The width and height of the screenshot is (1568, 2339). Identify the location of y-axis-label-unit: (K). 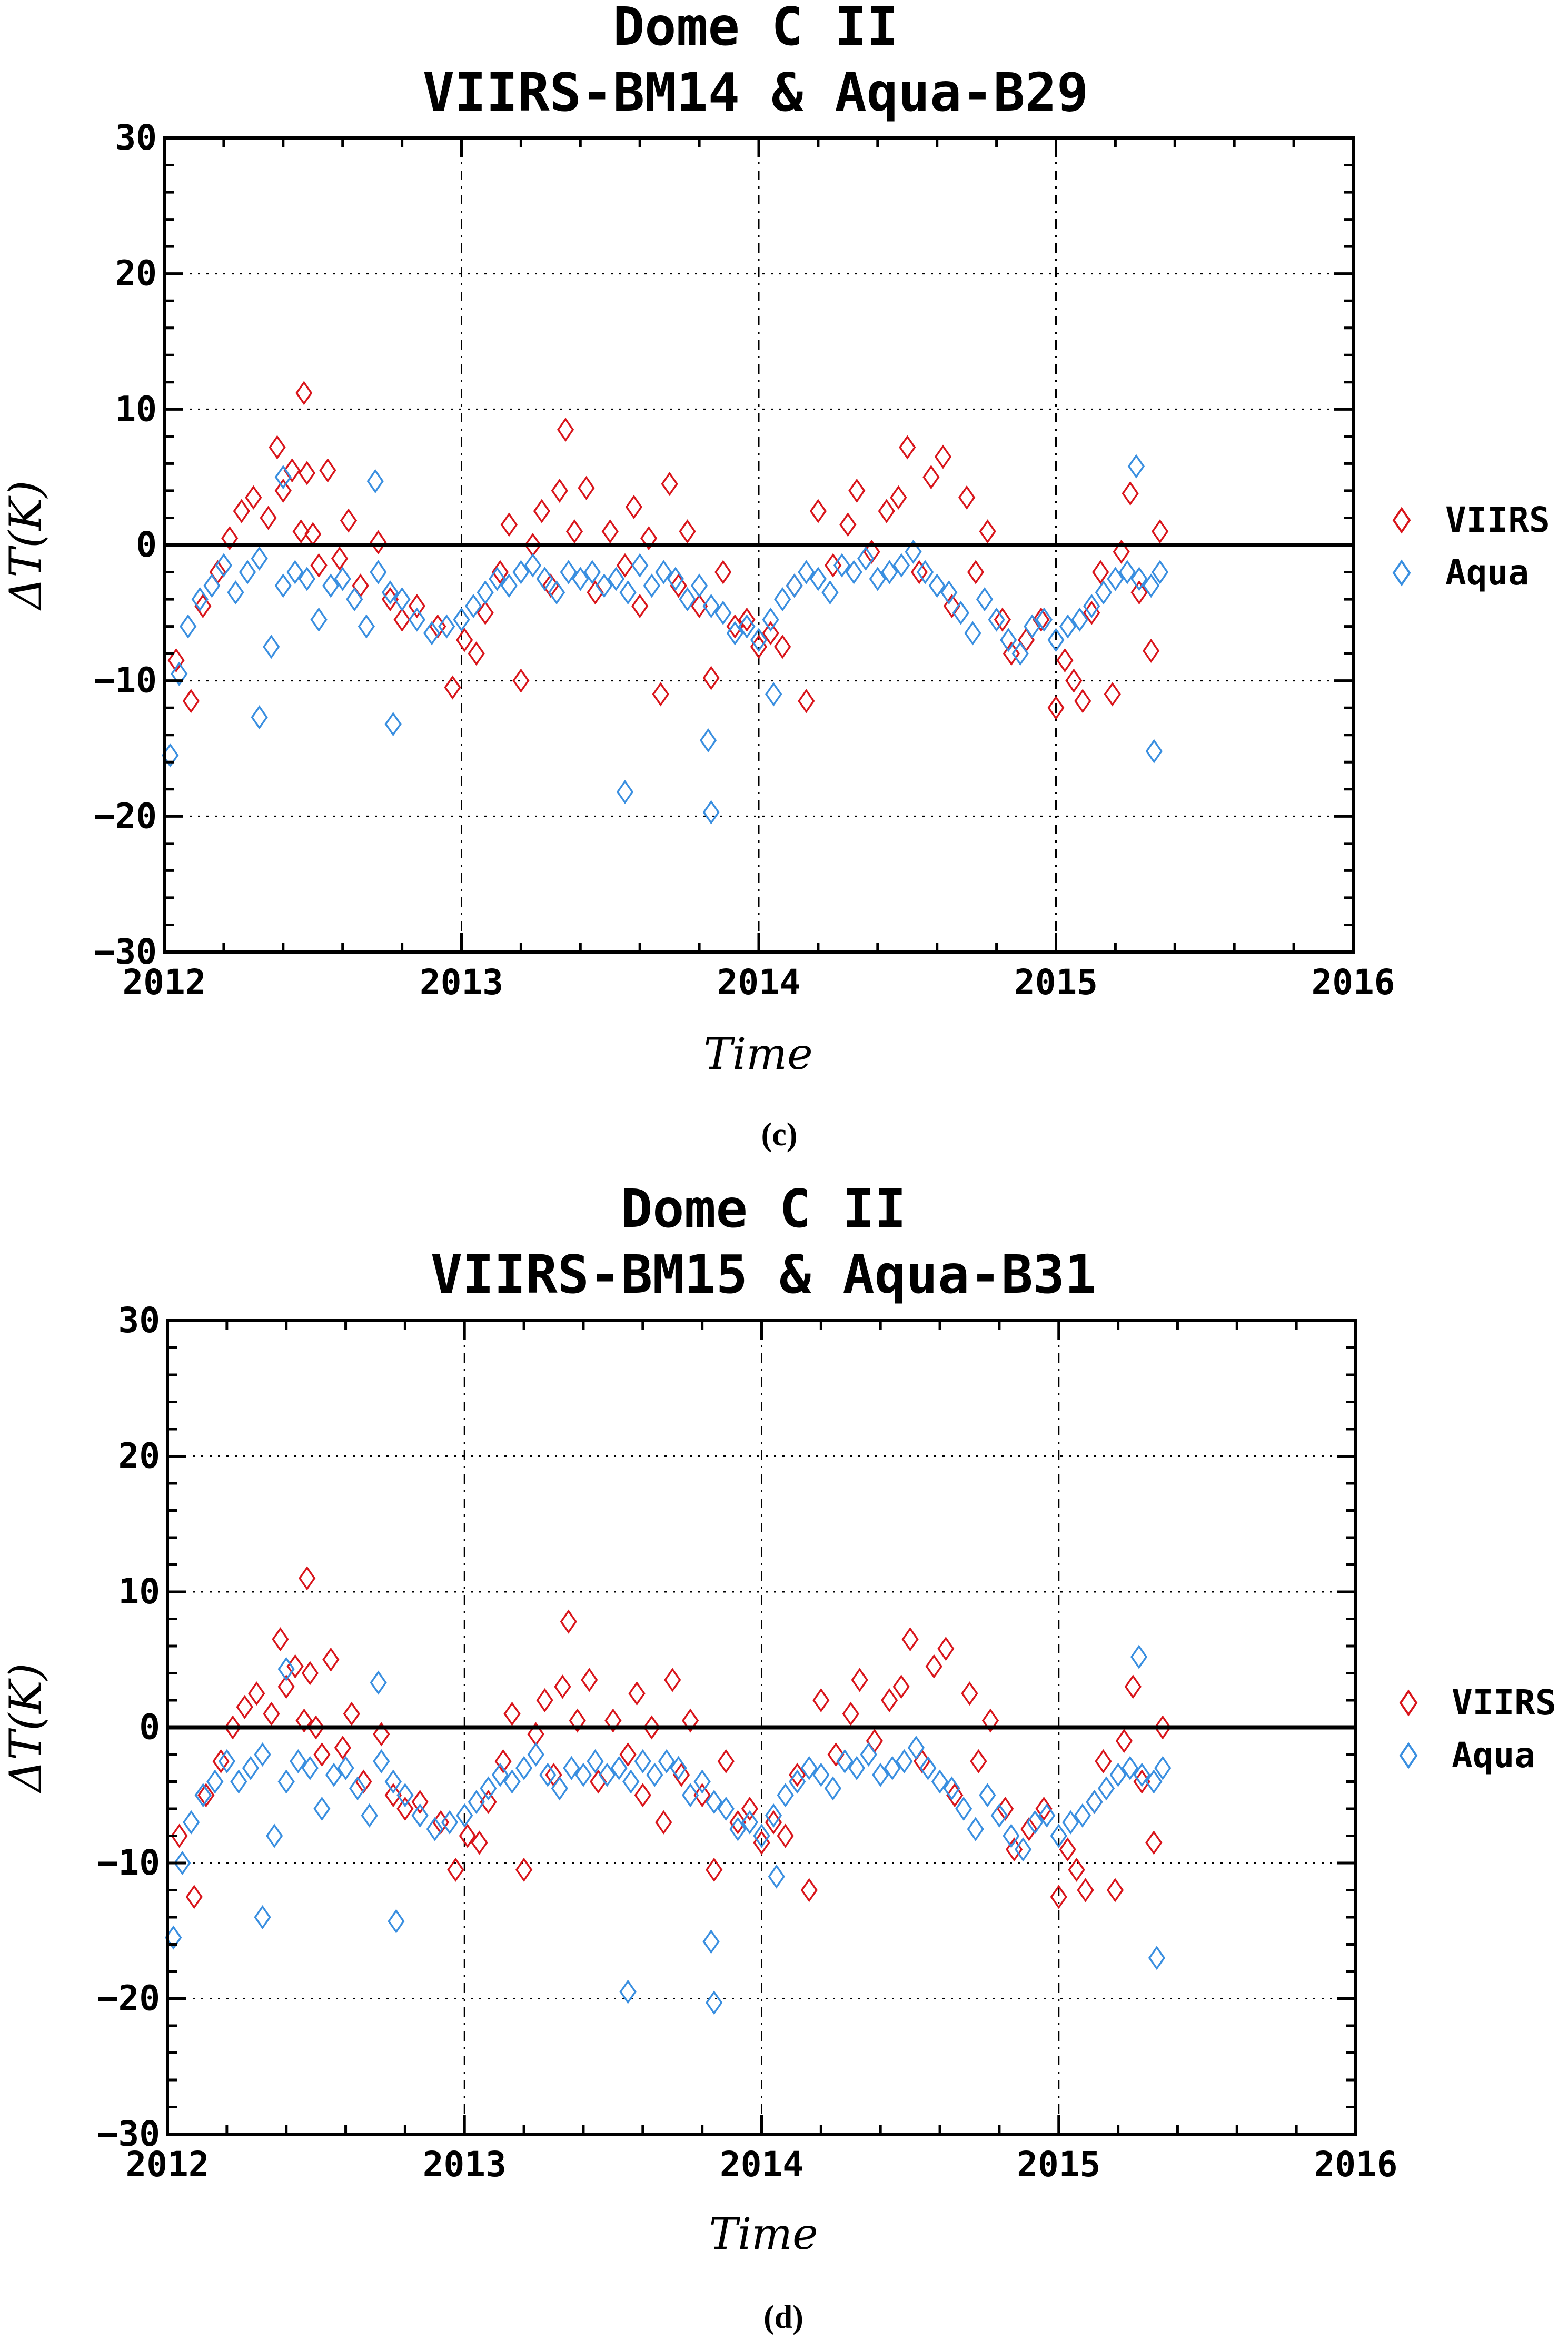
(26, 1697).